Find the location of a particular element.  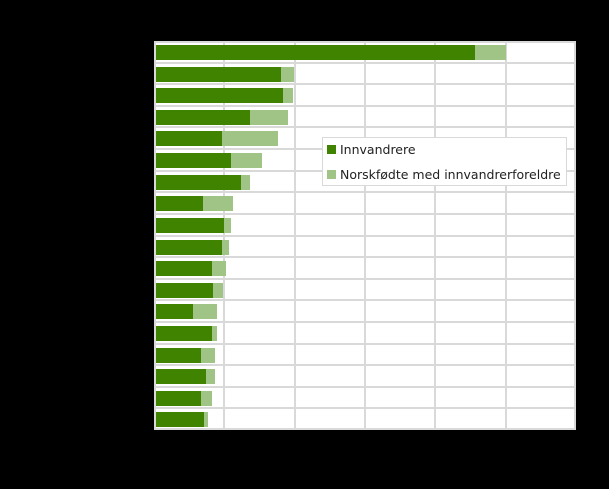

legend-label-norskfodte: Norskfødte med innvandrerforeldre is located at coordinates (450, 174).